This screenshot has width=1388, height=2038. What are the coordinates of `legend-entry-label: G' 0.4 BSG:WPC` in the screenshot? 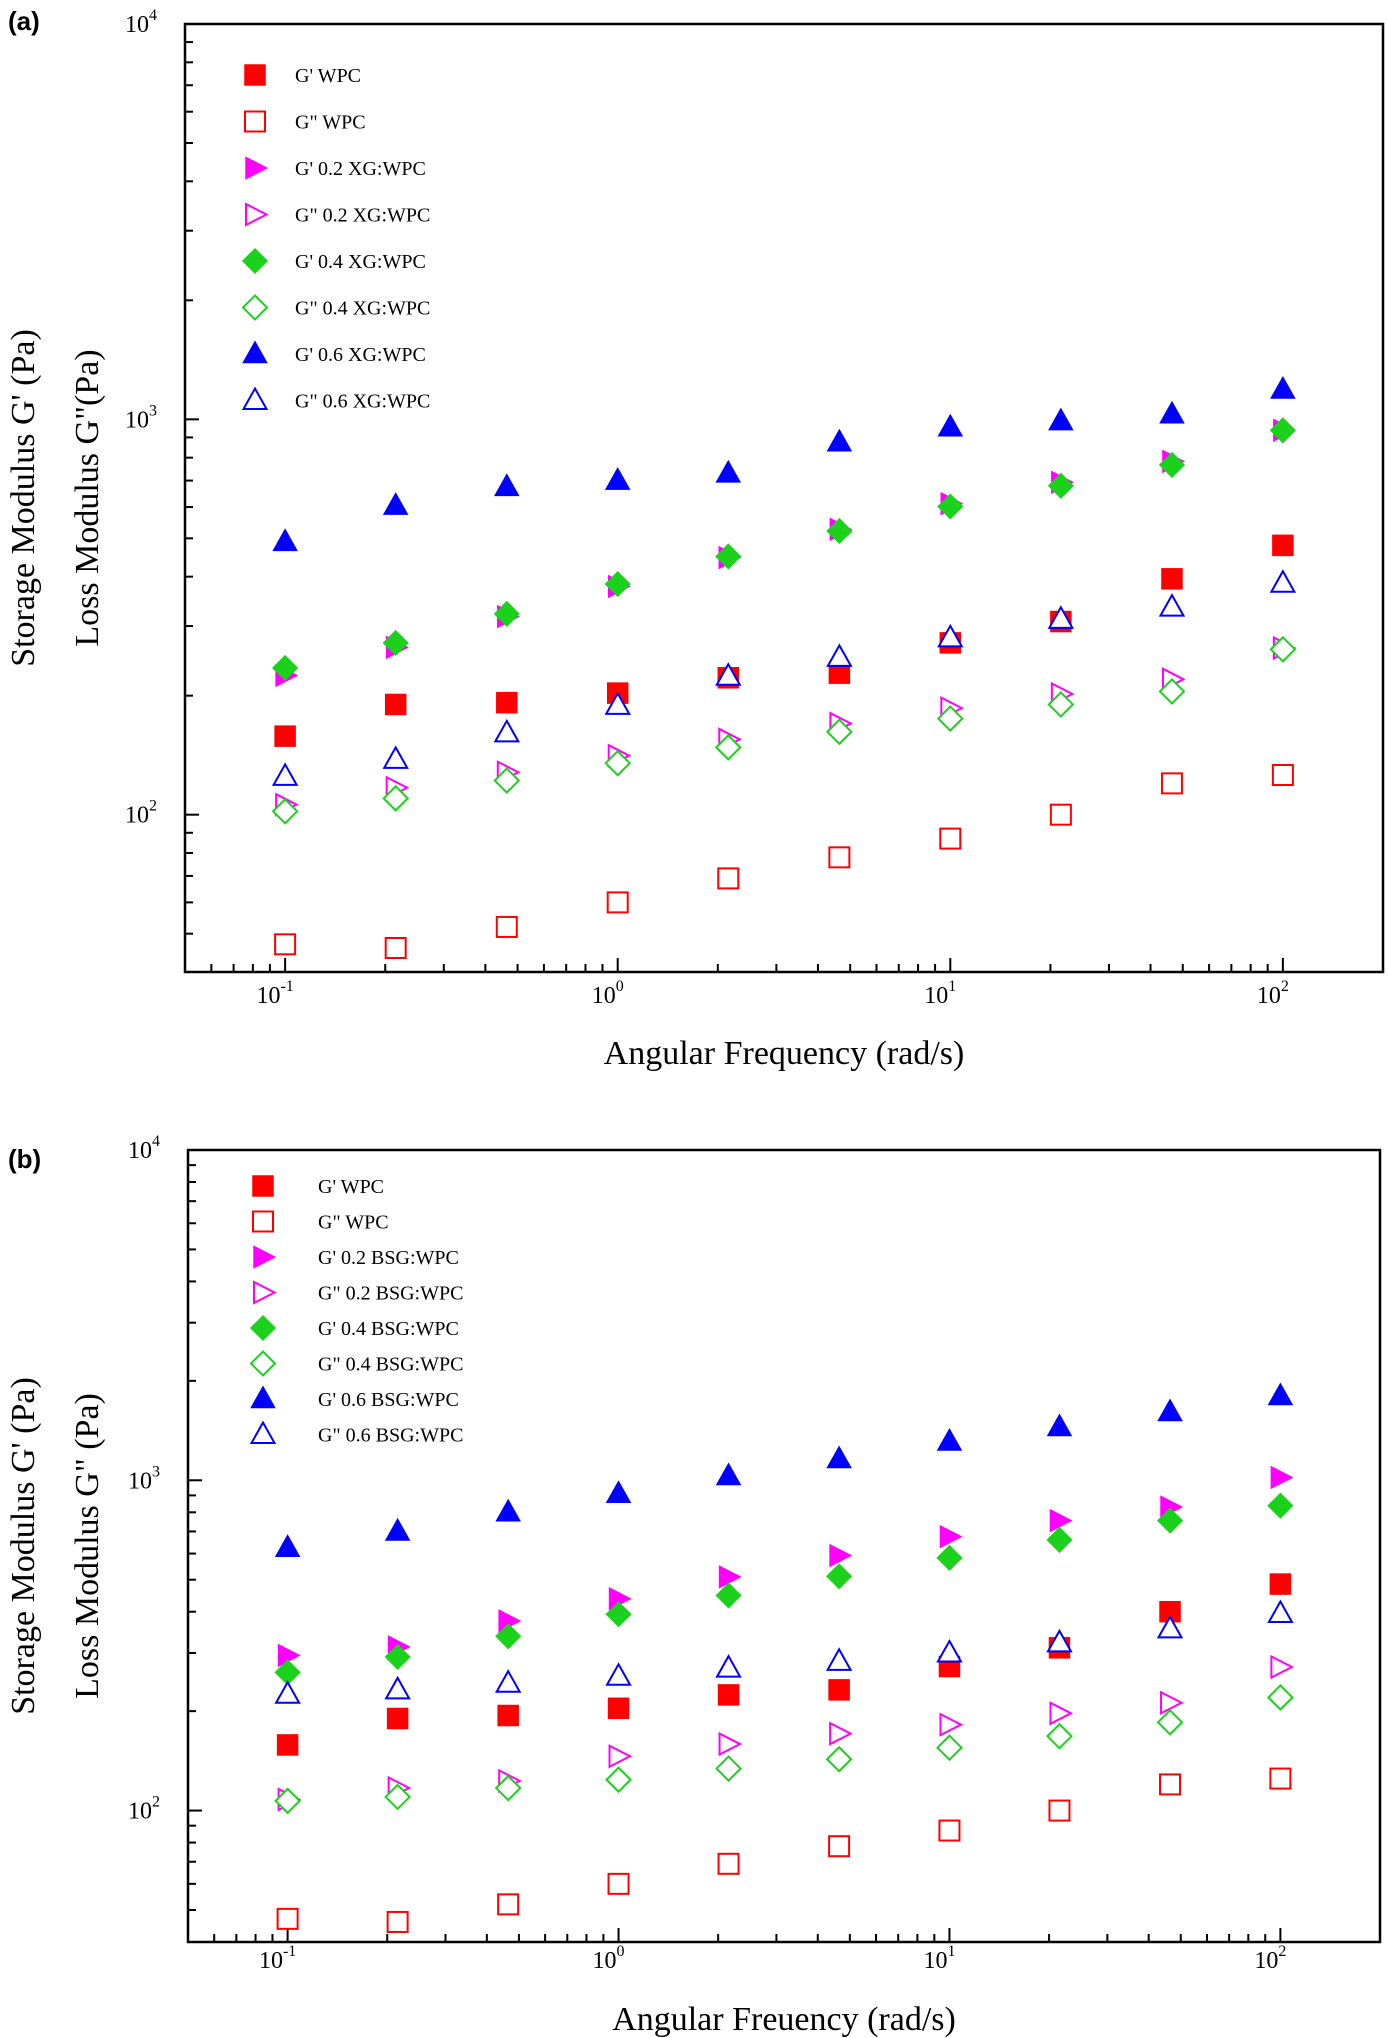 It's located at (388, 1329).